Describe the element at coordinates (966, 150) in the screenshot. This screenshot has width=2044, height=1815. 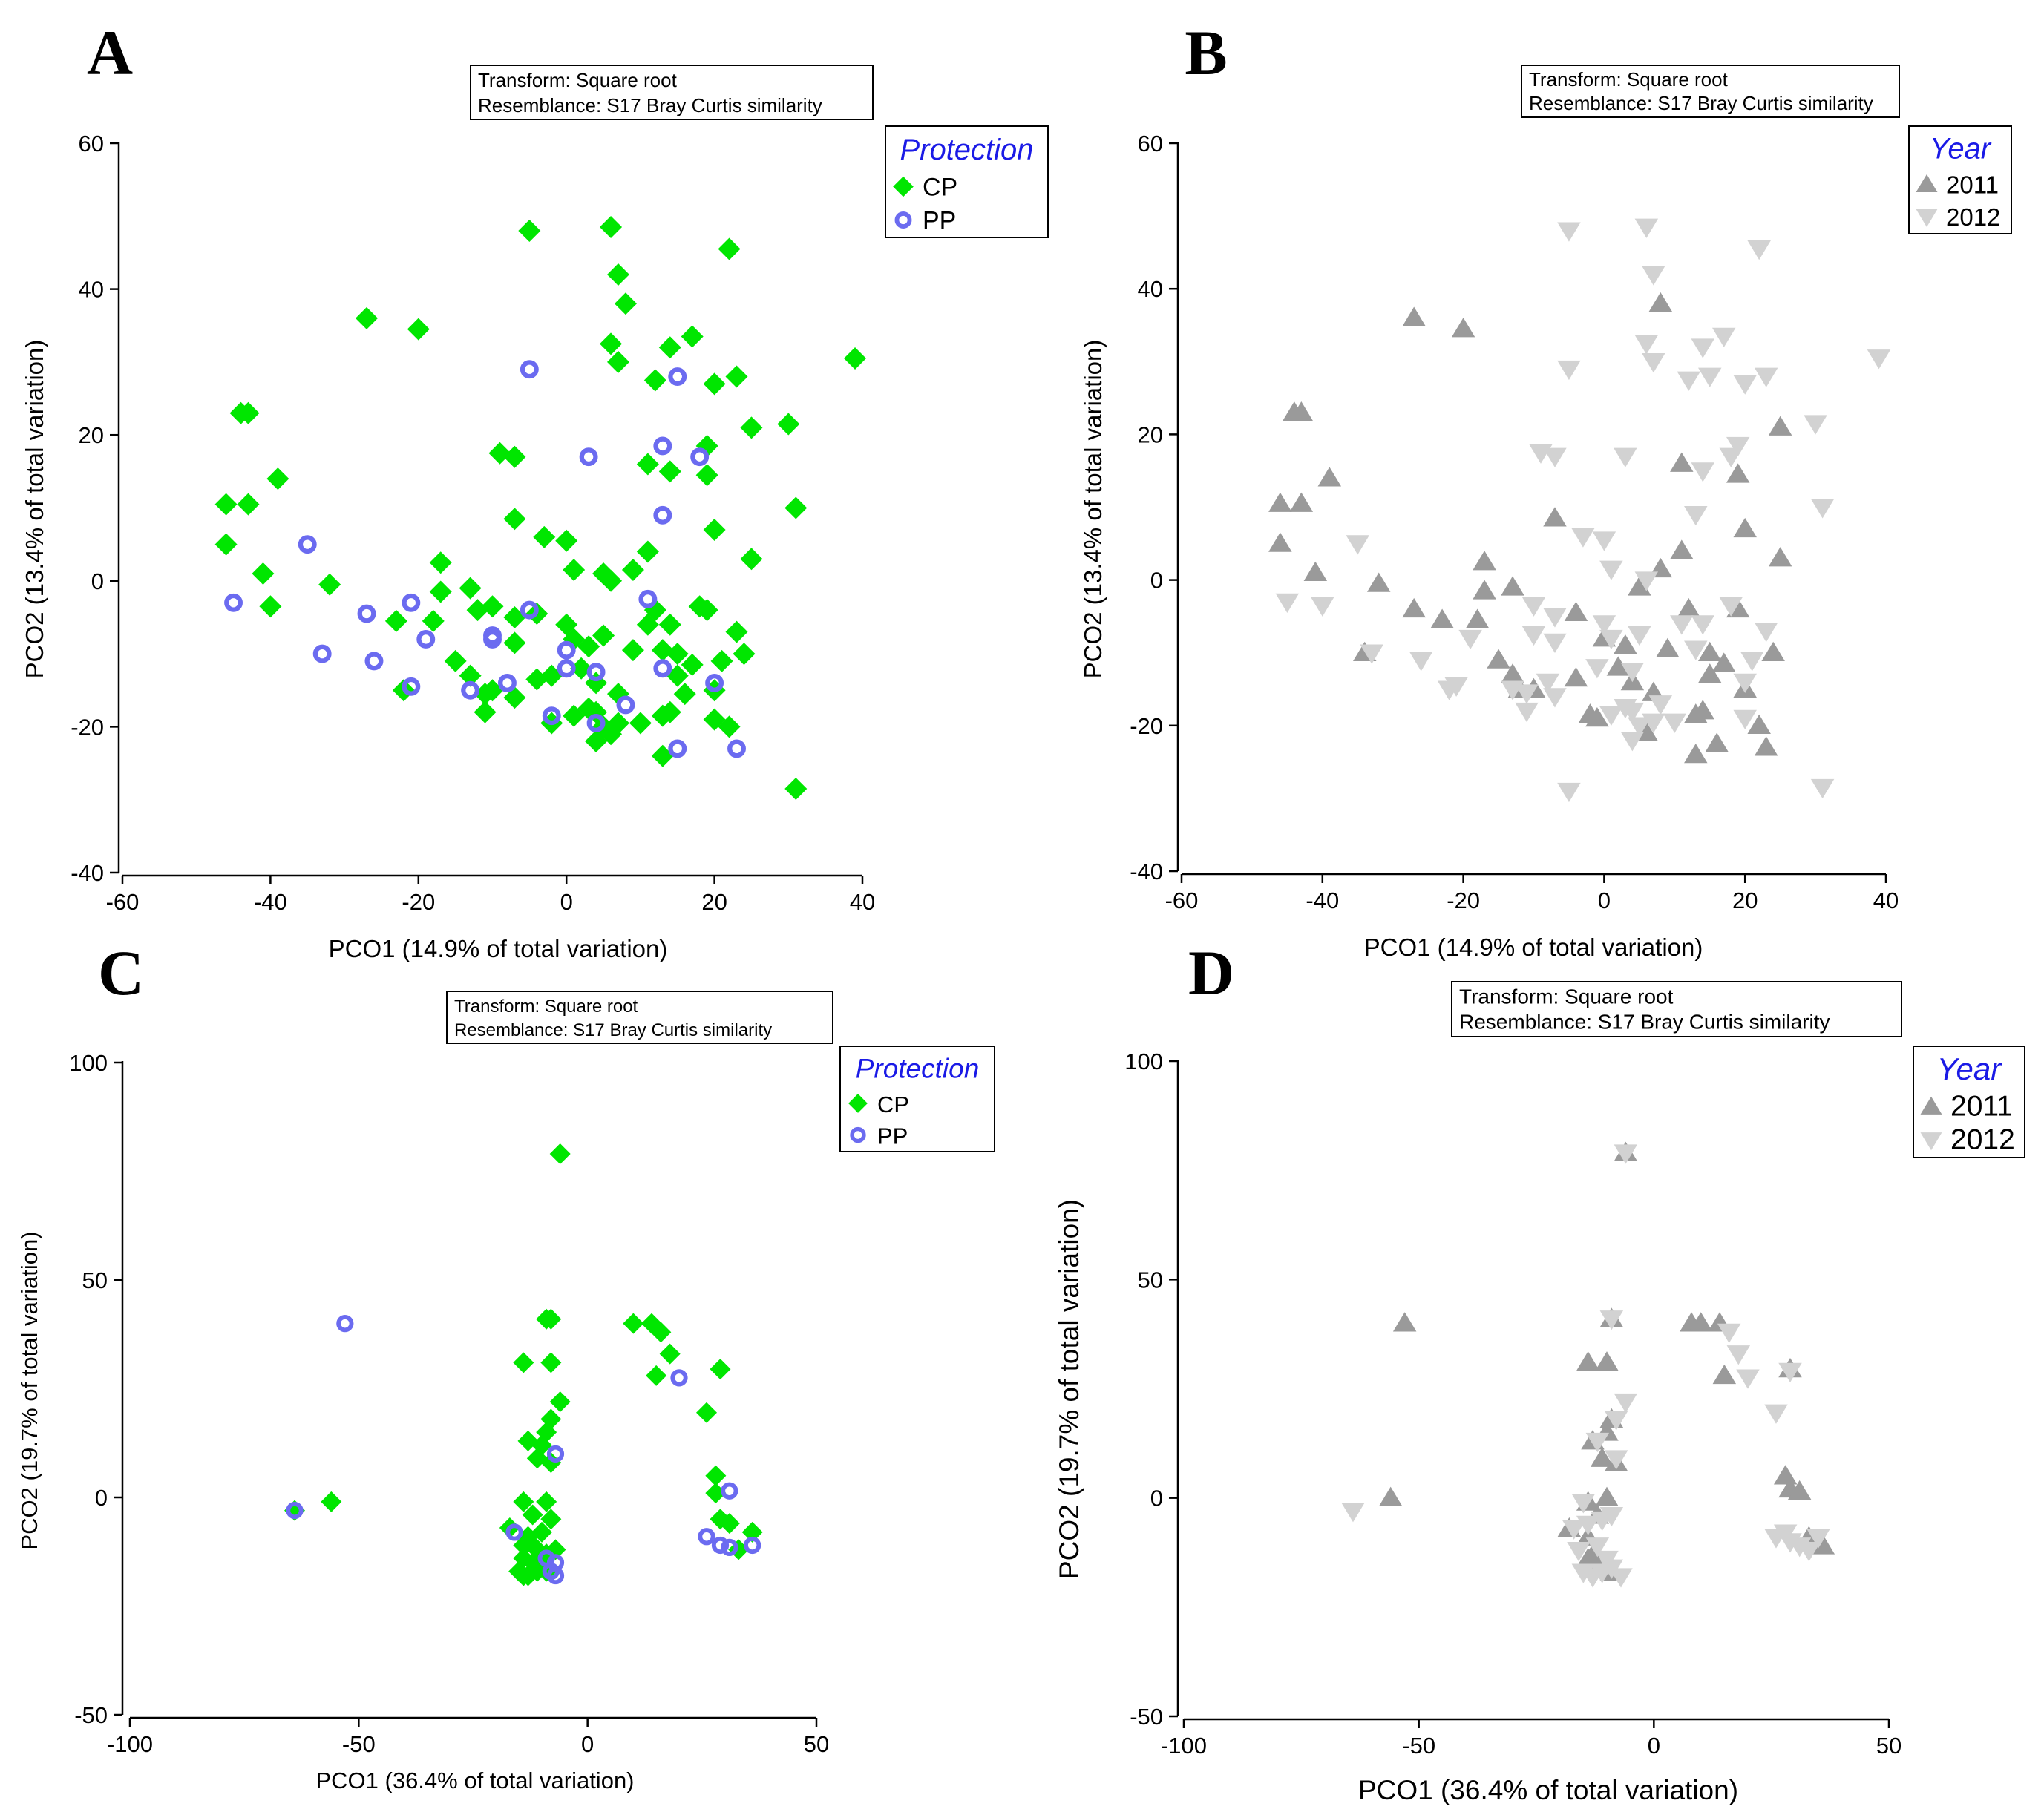
I see `legend-title: Protection` at that location.